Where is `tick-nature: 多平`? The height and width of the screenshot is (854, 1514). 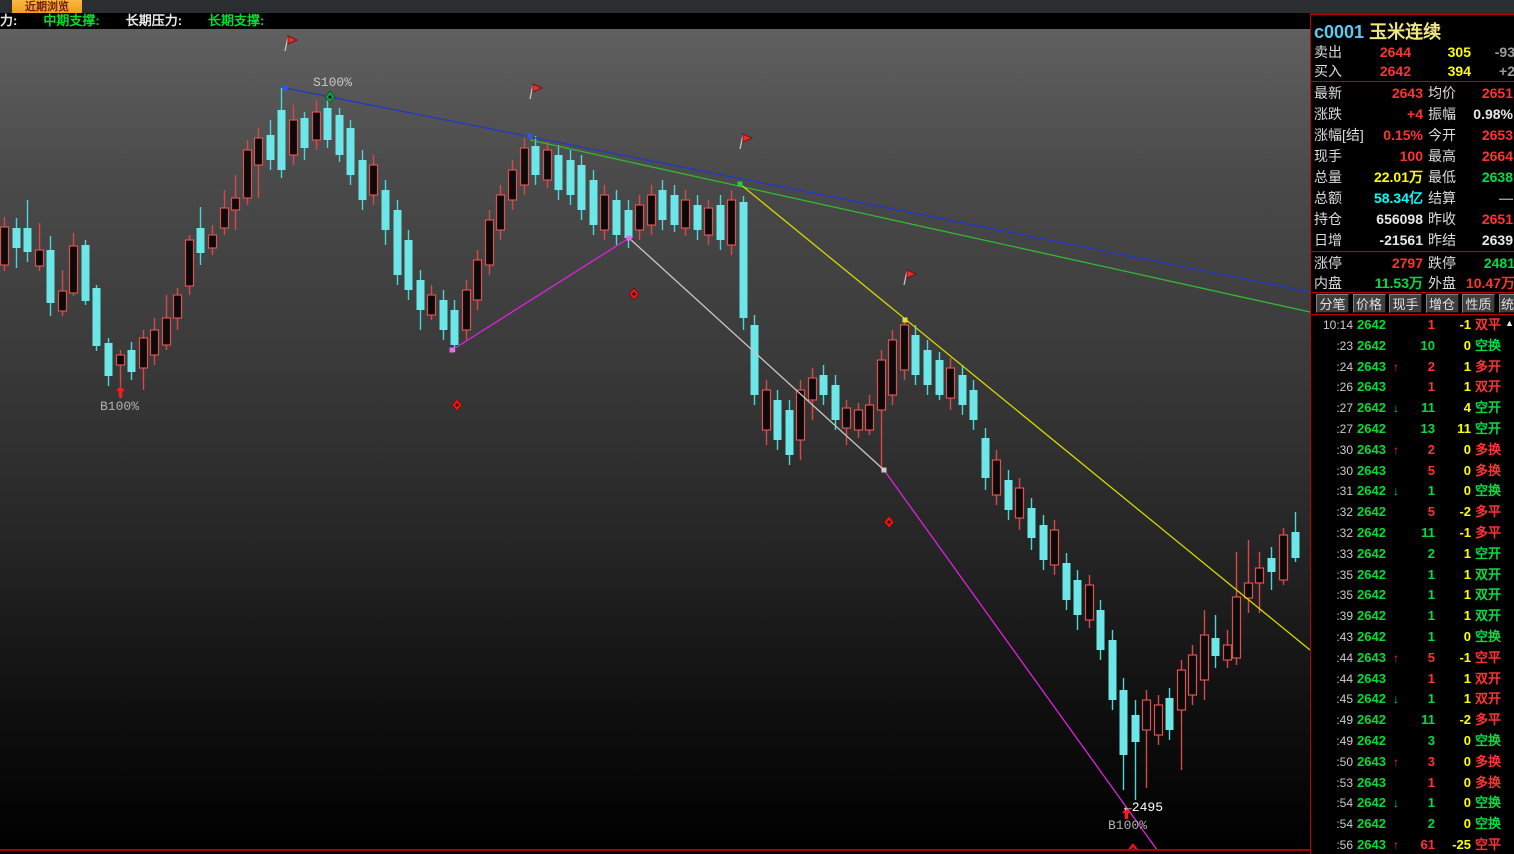
tick-nature: 多平 is located at coordinates (1488, 532).